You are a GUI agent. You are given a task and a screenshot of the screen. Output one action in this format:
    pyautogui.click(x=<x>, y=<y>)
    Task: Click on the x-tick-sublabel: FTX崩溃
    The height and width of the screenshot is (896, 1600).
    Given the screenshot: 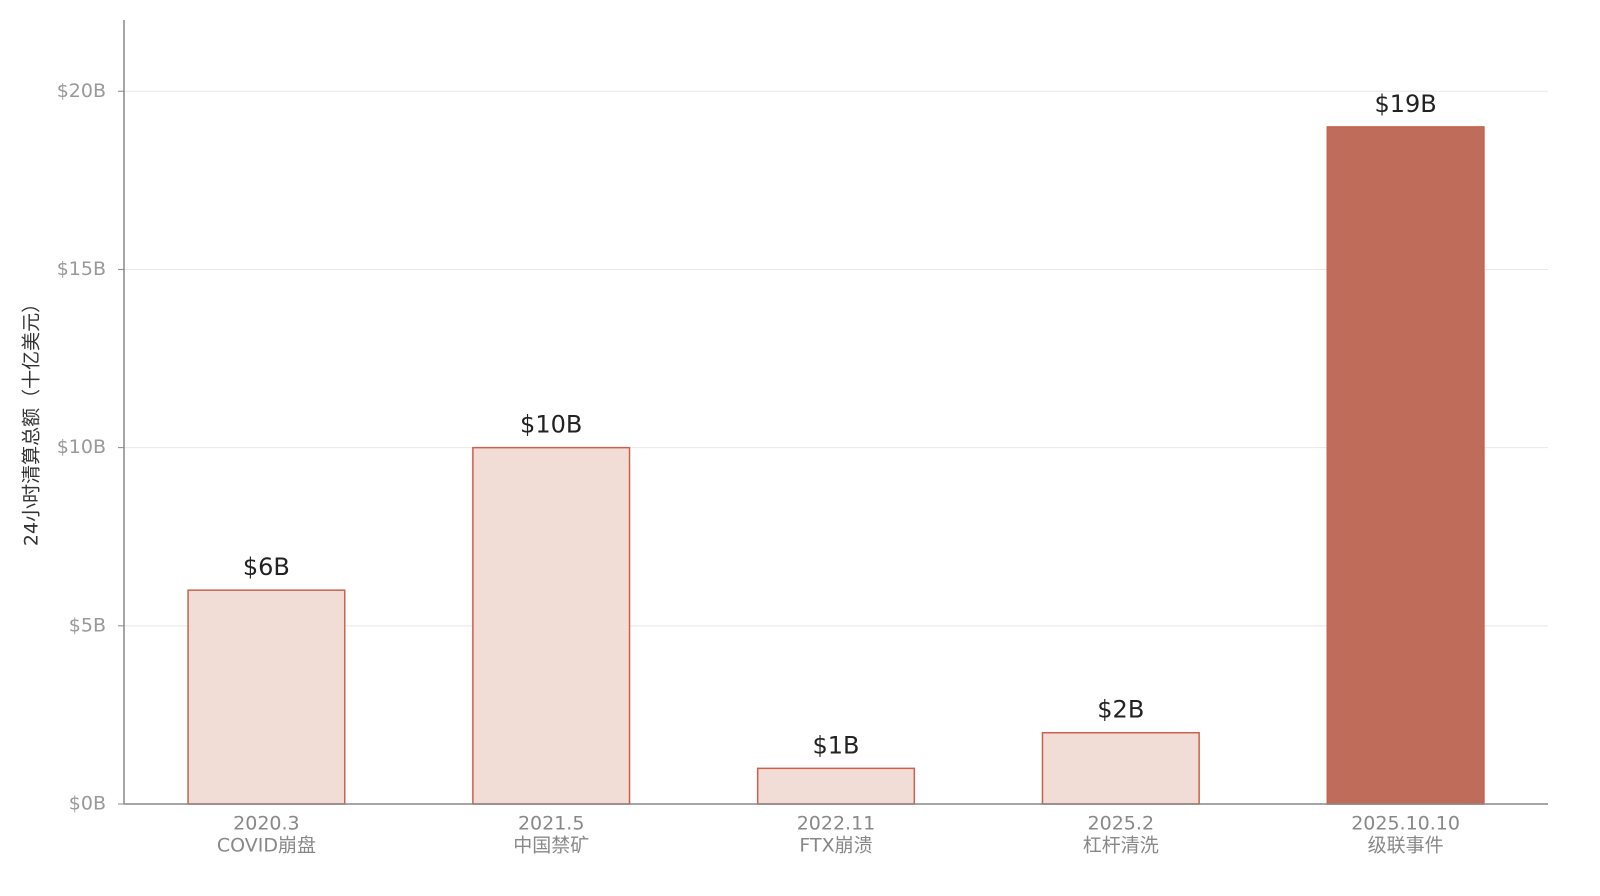 What is the action you would take?
    pyautogui.click(x=835, y=846)
    